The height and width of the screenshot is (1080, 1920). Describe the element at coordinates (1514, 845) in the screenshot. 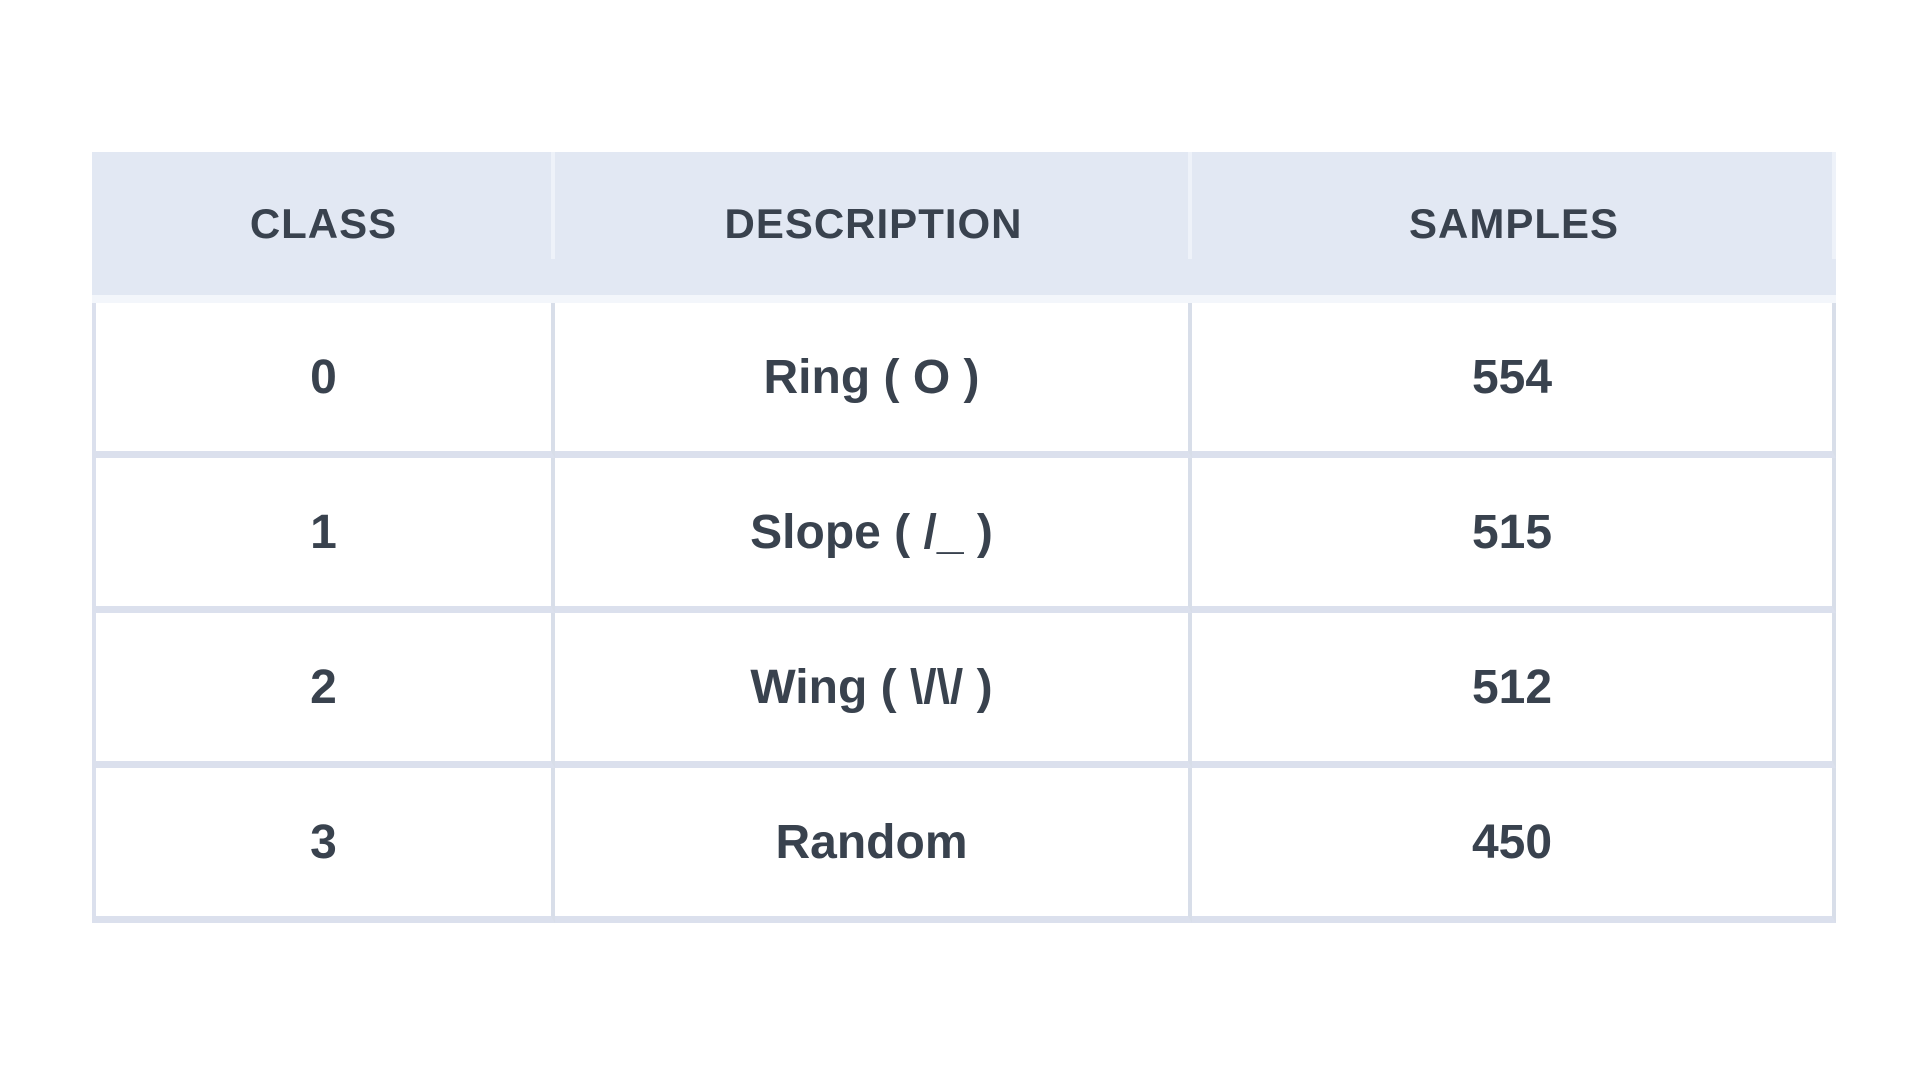

I see `cell-samples: 450` at that location.